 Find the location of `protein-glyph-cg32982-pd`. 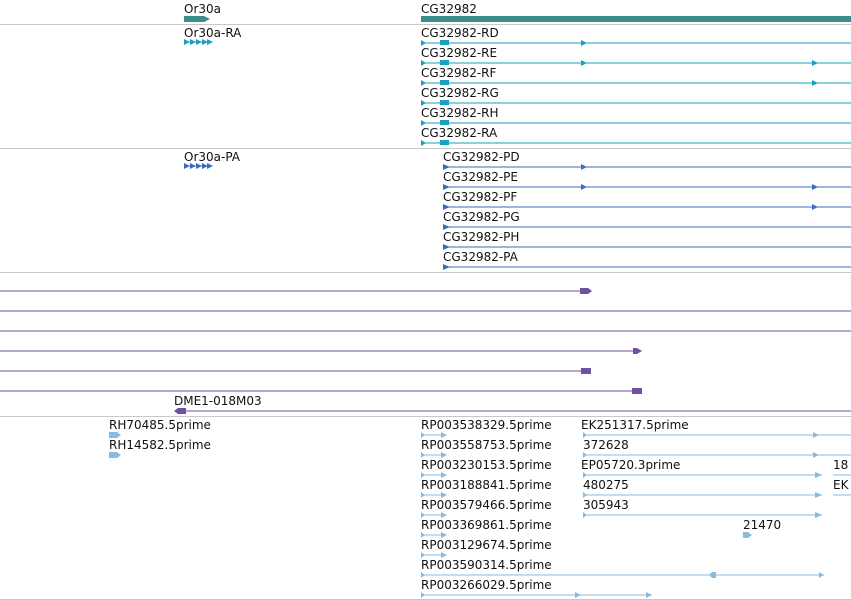

protein-glyph-cg32982-pd is located at coordinates (647, 167).